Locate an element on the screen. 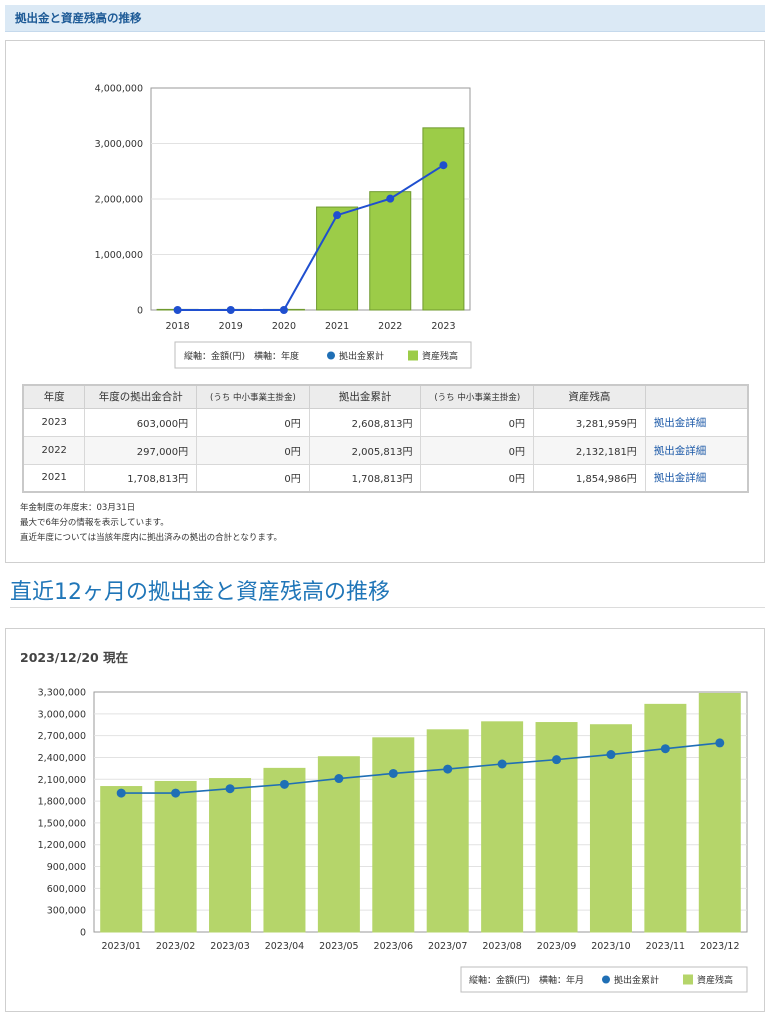 The height and width of the screenshot is (1020, 770). y-tick-label: 600,000 is located at coordinates (66, 889).